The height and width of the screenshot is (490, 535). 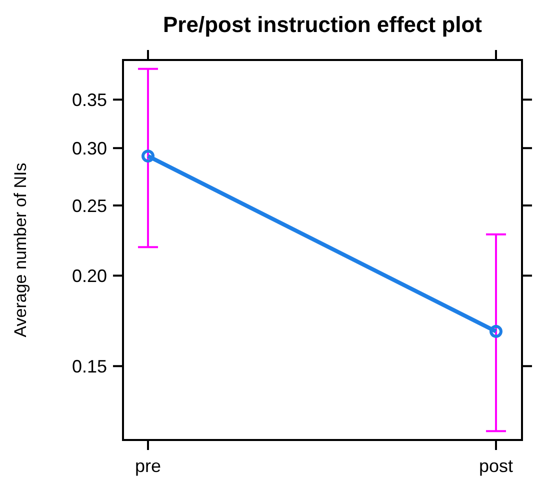 I want to click on y-tick-label: 0.25, so click(x=89, y=206).